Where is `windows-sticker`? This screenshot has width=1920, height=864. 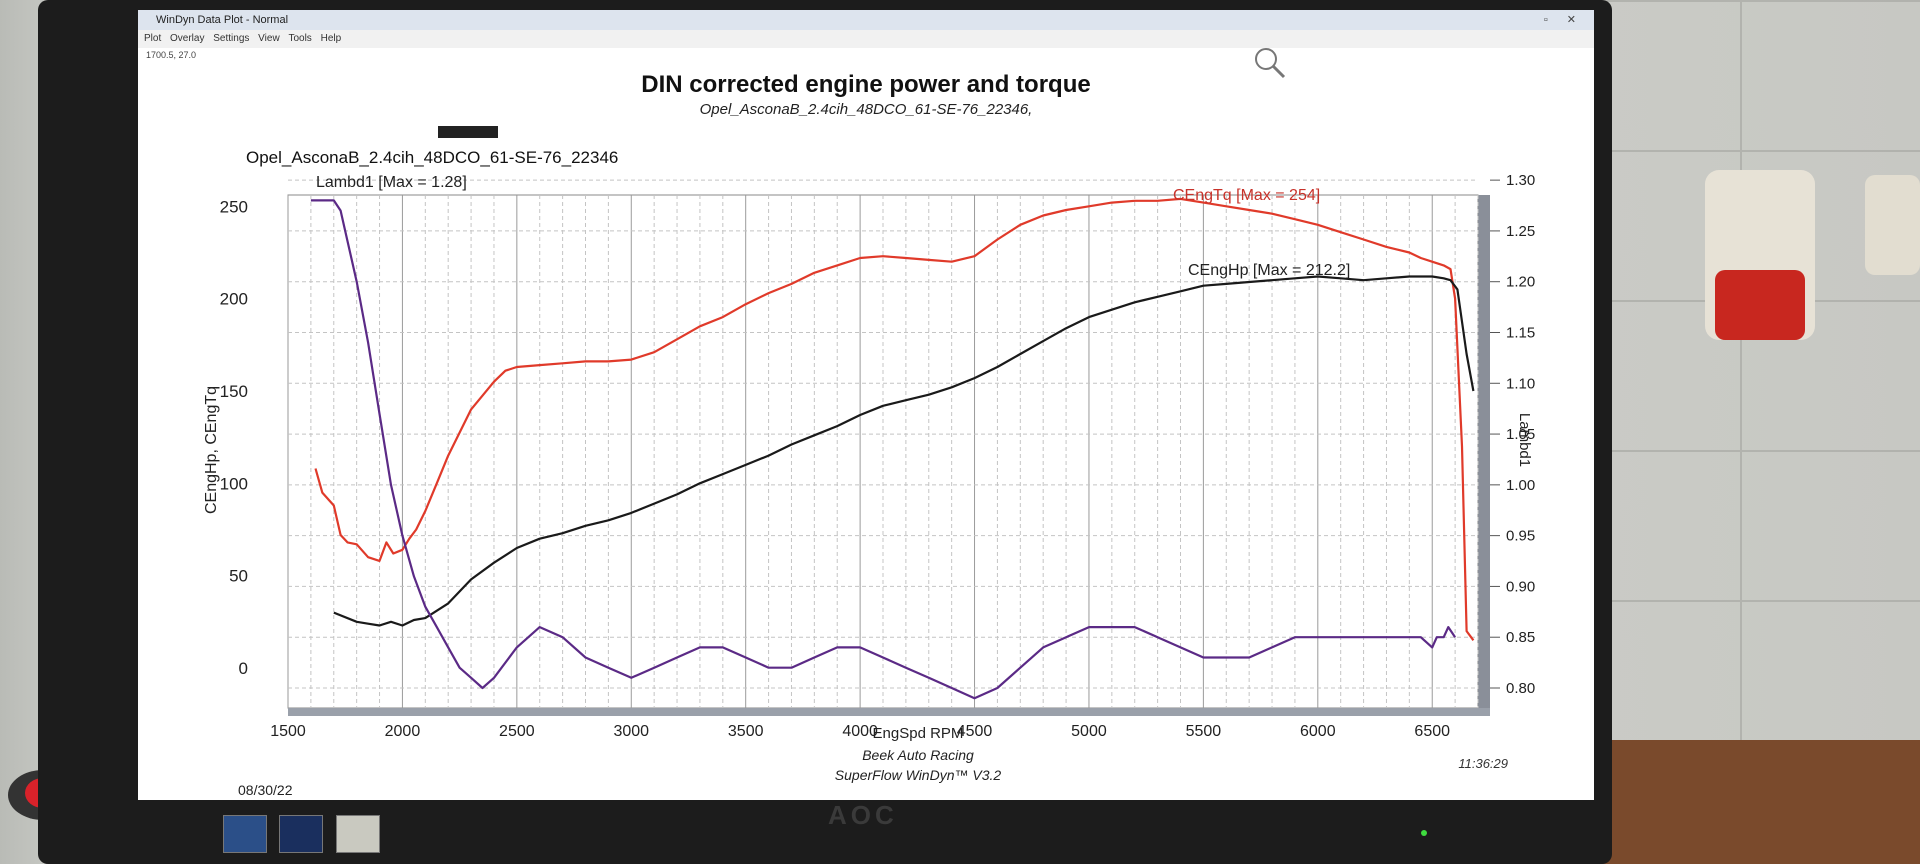 windows-sticker is located at coordinates (301, 834).